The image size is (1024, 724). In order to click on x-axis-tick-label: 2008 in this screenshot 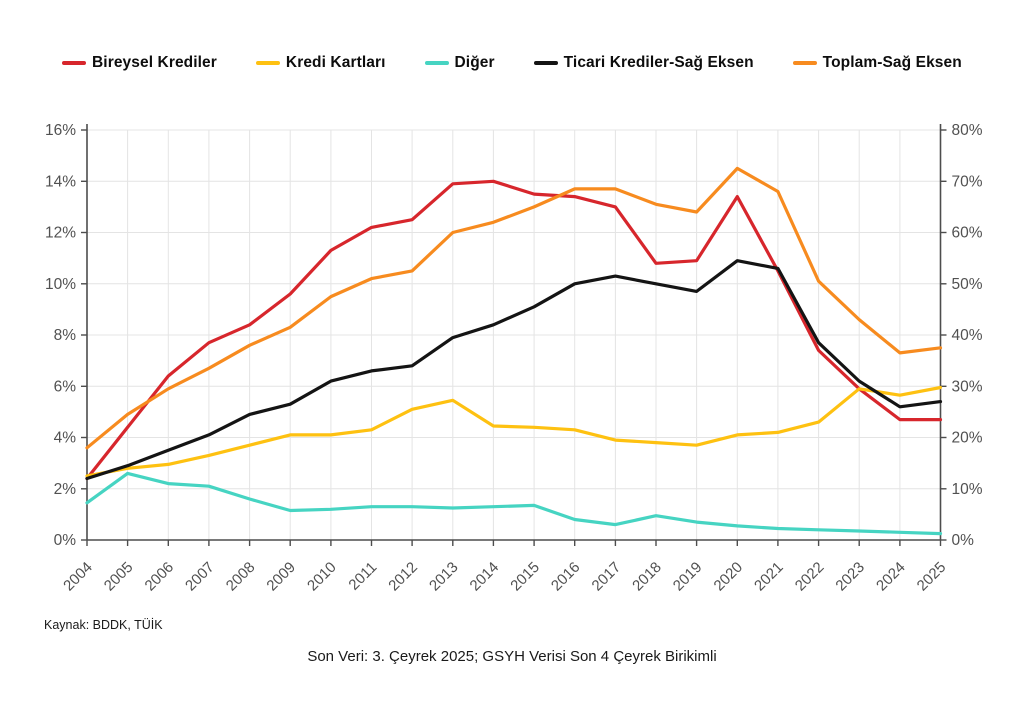, I will do `click(241, 577)`.